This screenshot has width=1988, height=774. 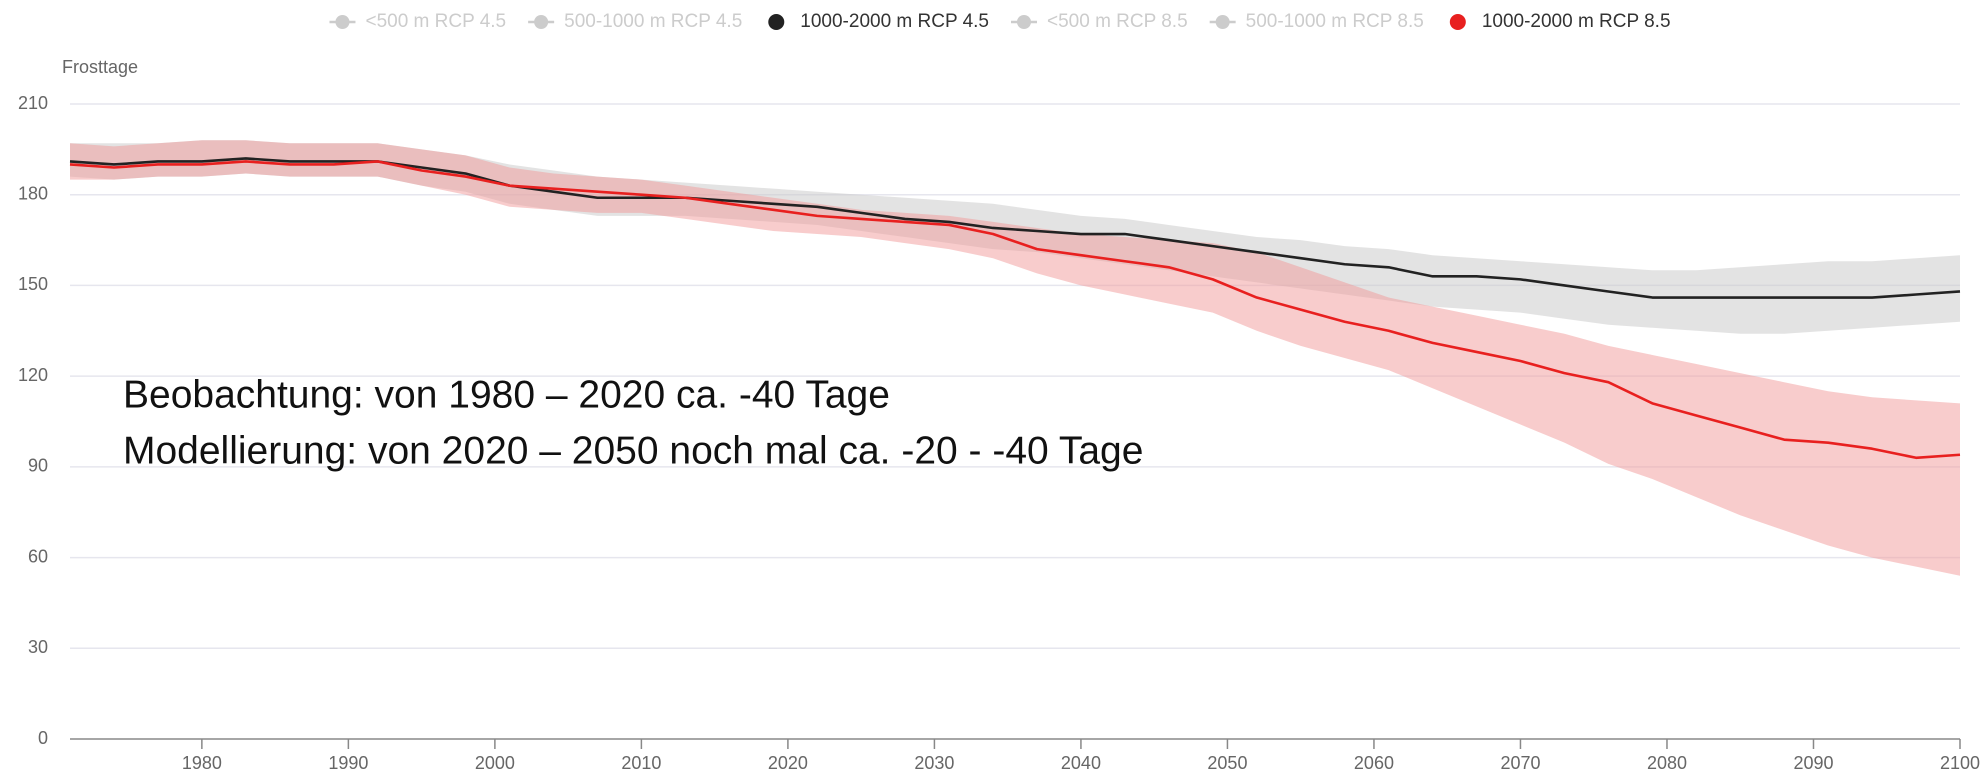 I want to click on x-tick-label: 2060, so click(x=1374, y=763).